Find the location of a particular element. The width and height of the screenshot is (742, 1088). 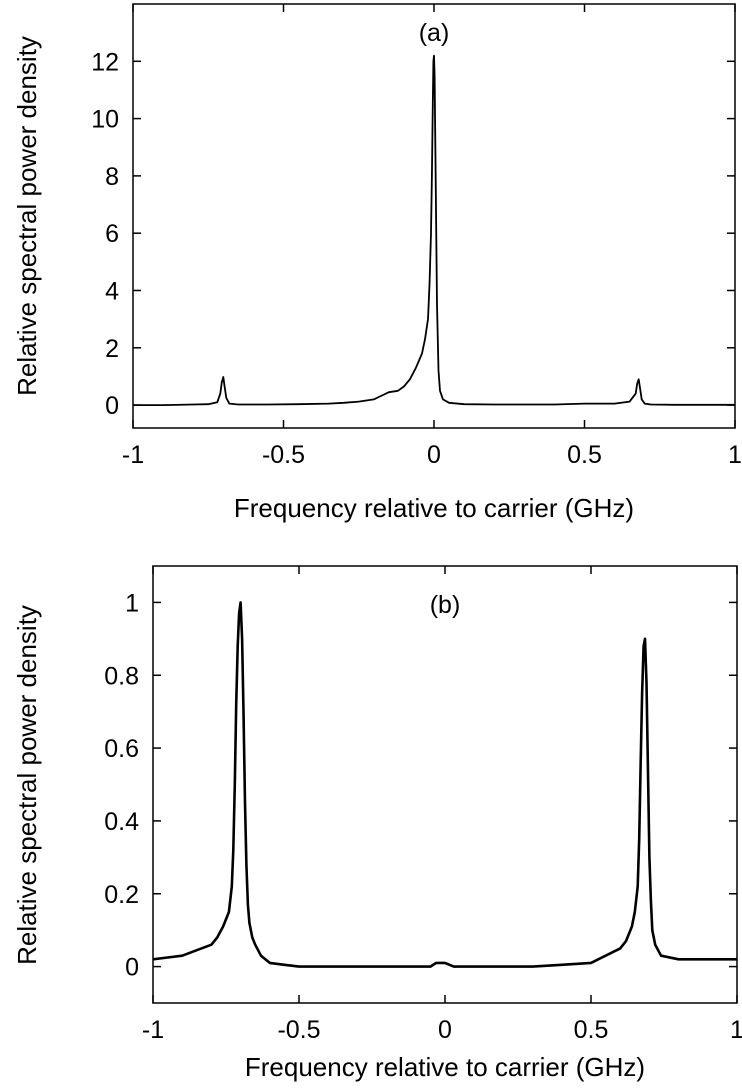

panel-label: (a) is located at coordinates (434, 33).